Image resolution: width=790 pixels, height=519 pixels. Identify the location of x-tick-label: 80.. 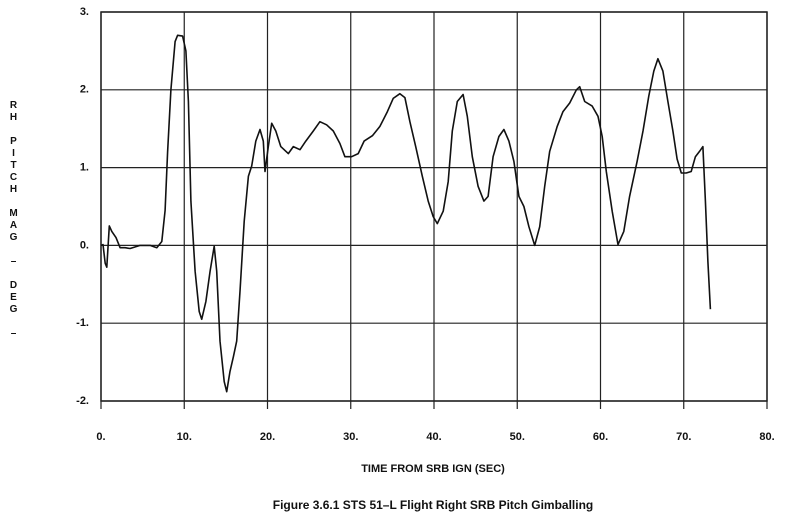
(766, 437).